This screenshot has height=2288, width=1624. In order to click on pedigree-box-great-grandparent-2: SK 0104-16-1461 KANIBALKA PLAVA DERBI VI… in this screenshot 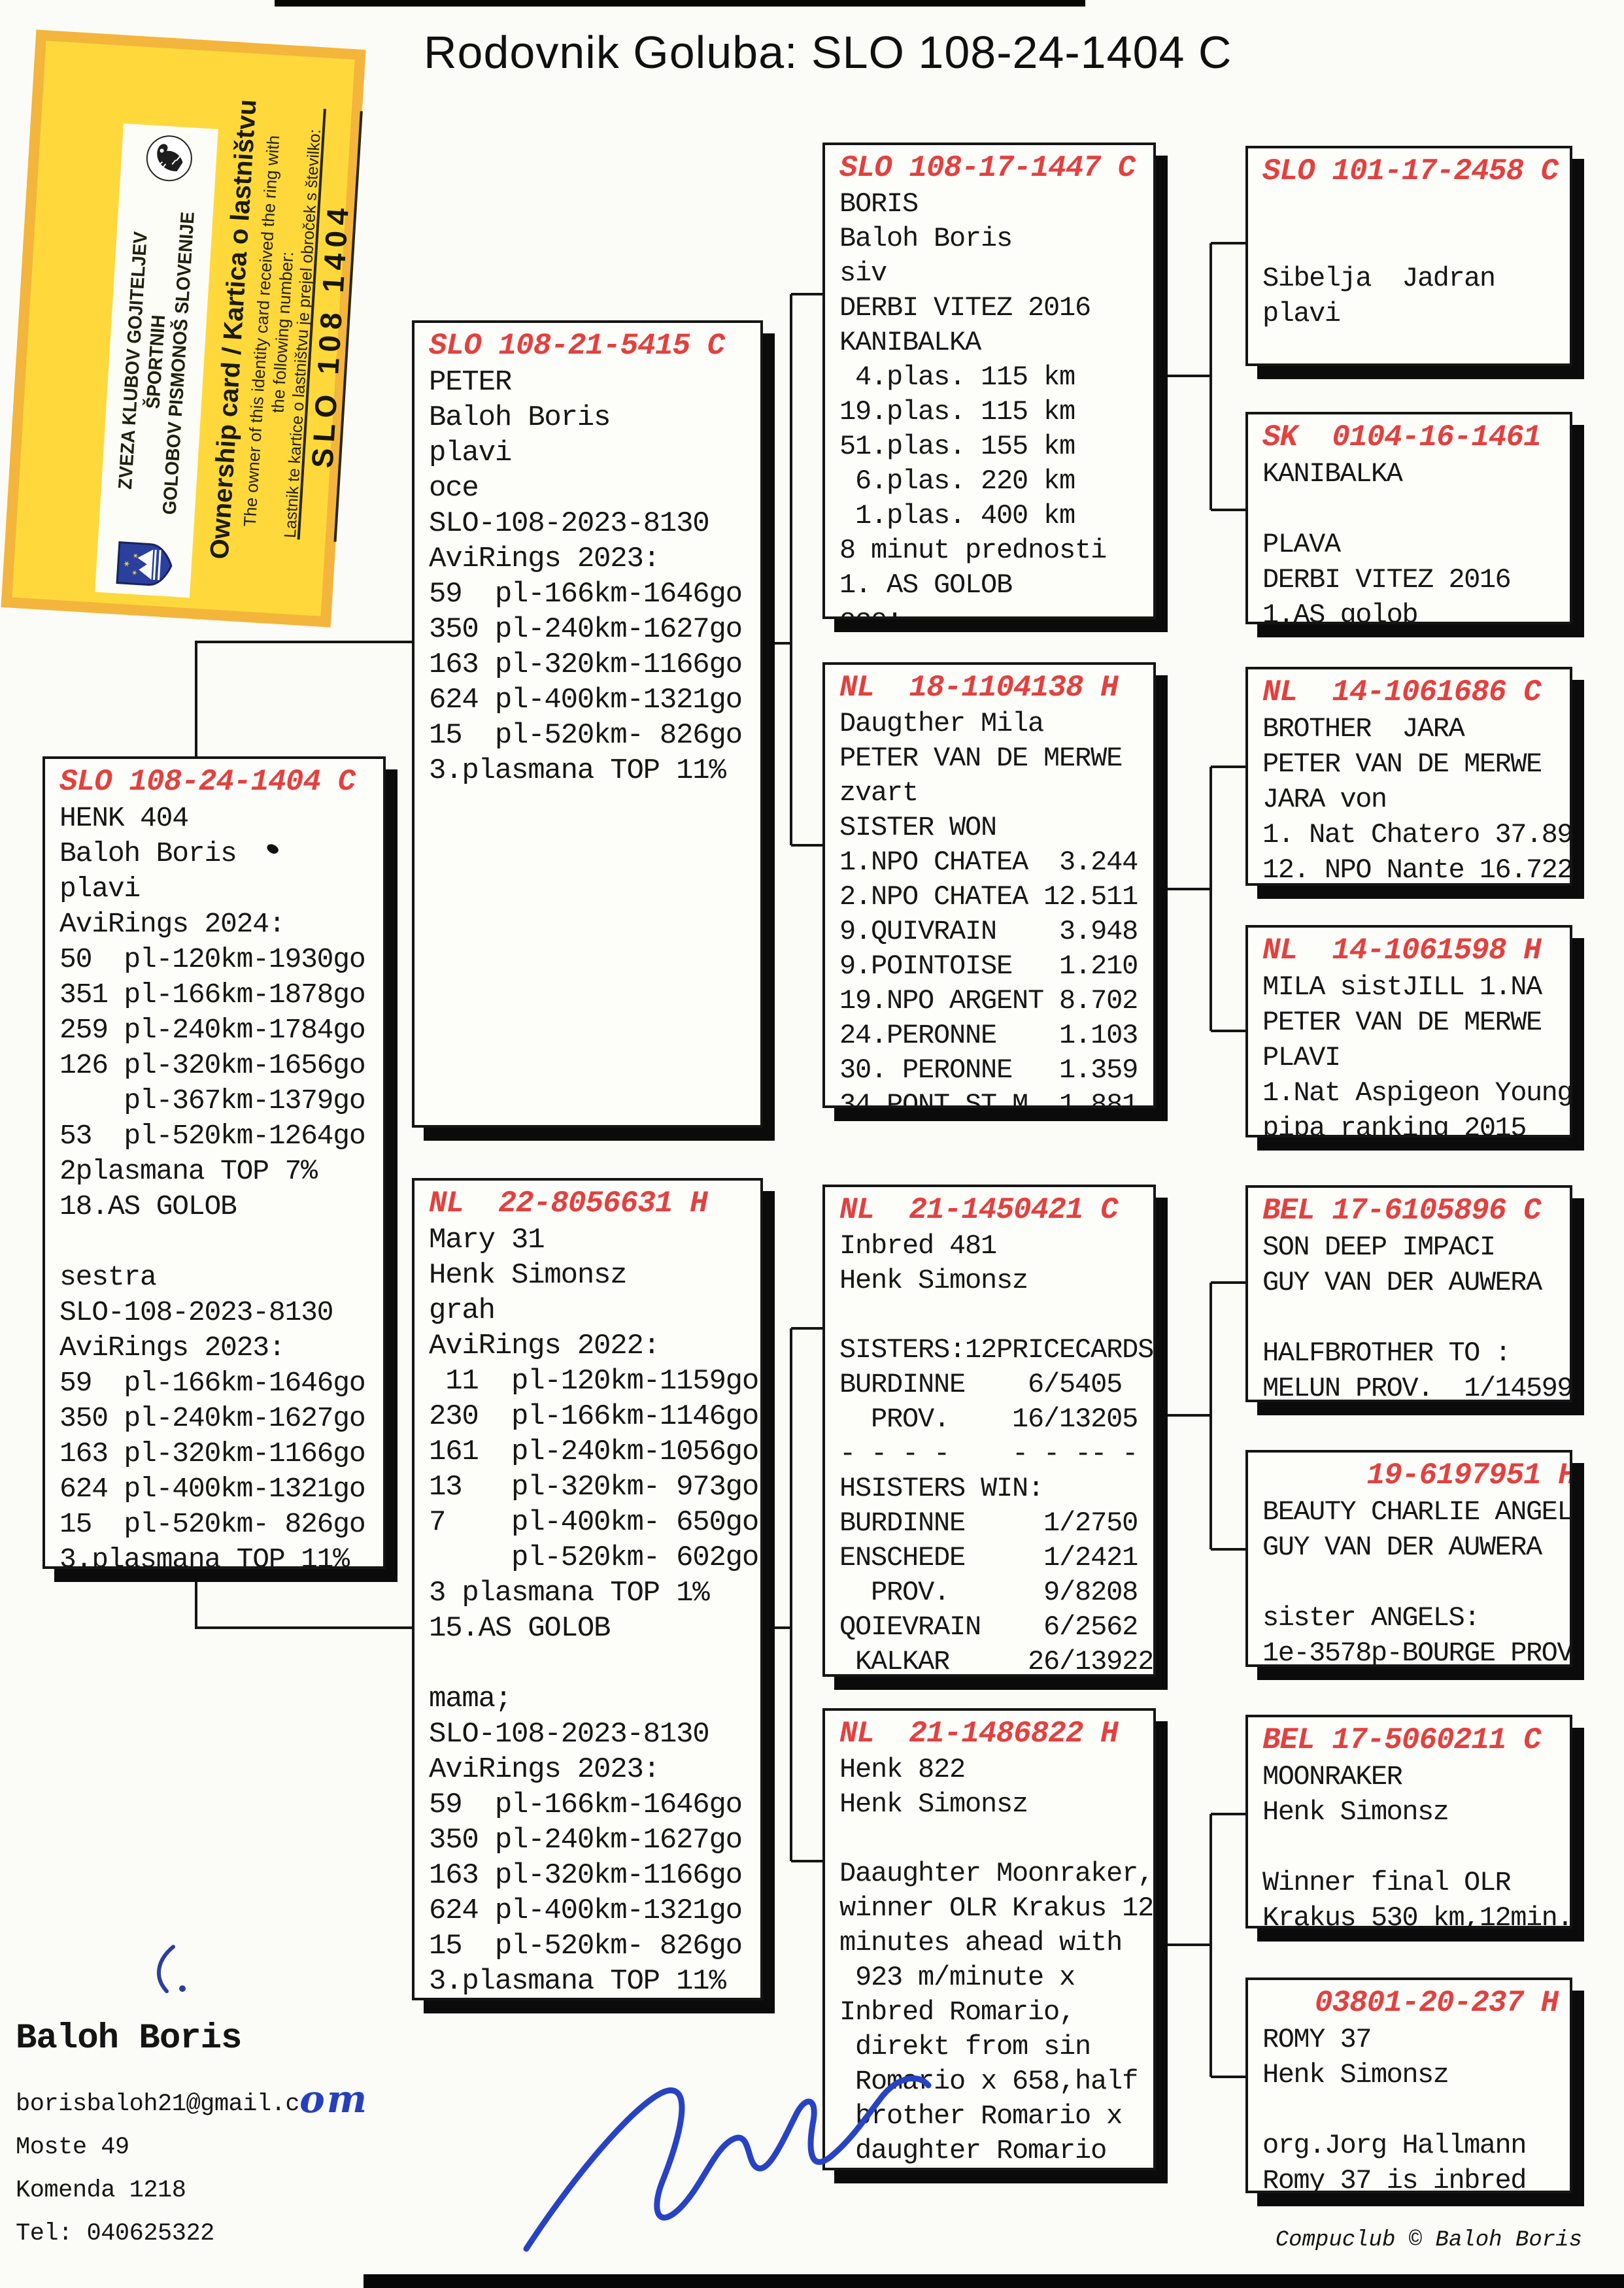, I will do `click(1408, 518)`.